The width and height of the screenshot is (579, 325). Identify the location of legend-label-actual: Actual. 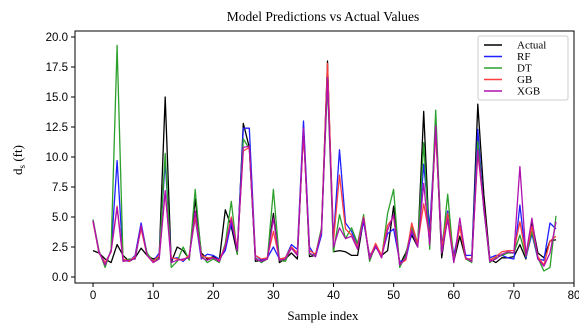
(531, 46).